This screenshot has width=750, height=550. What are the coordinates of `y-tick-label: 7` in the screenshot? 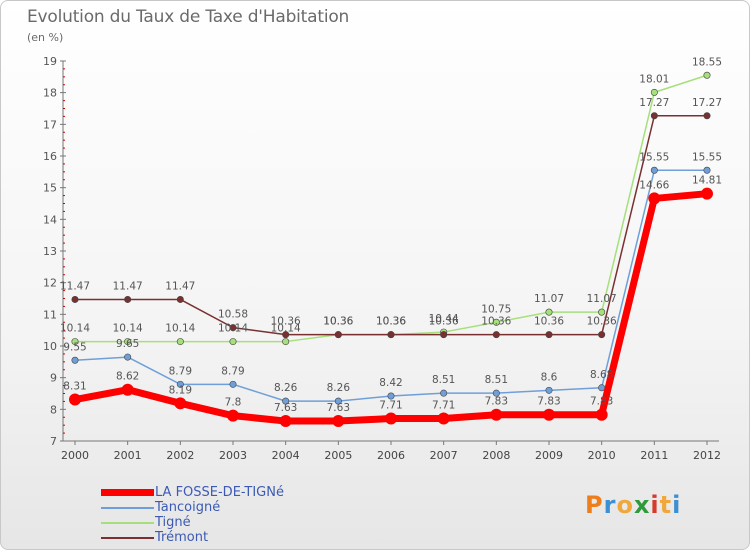 It's located at (53, 441).